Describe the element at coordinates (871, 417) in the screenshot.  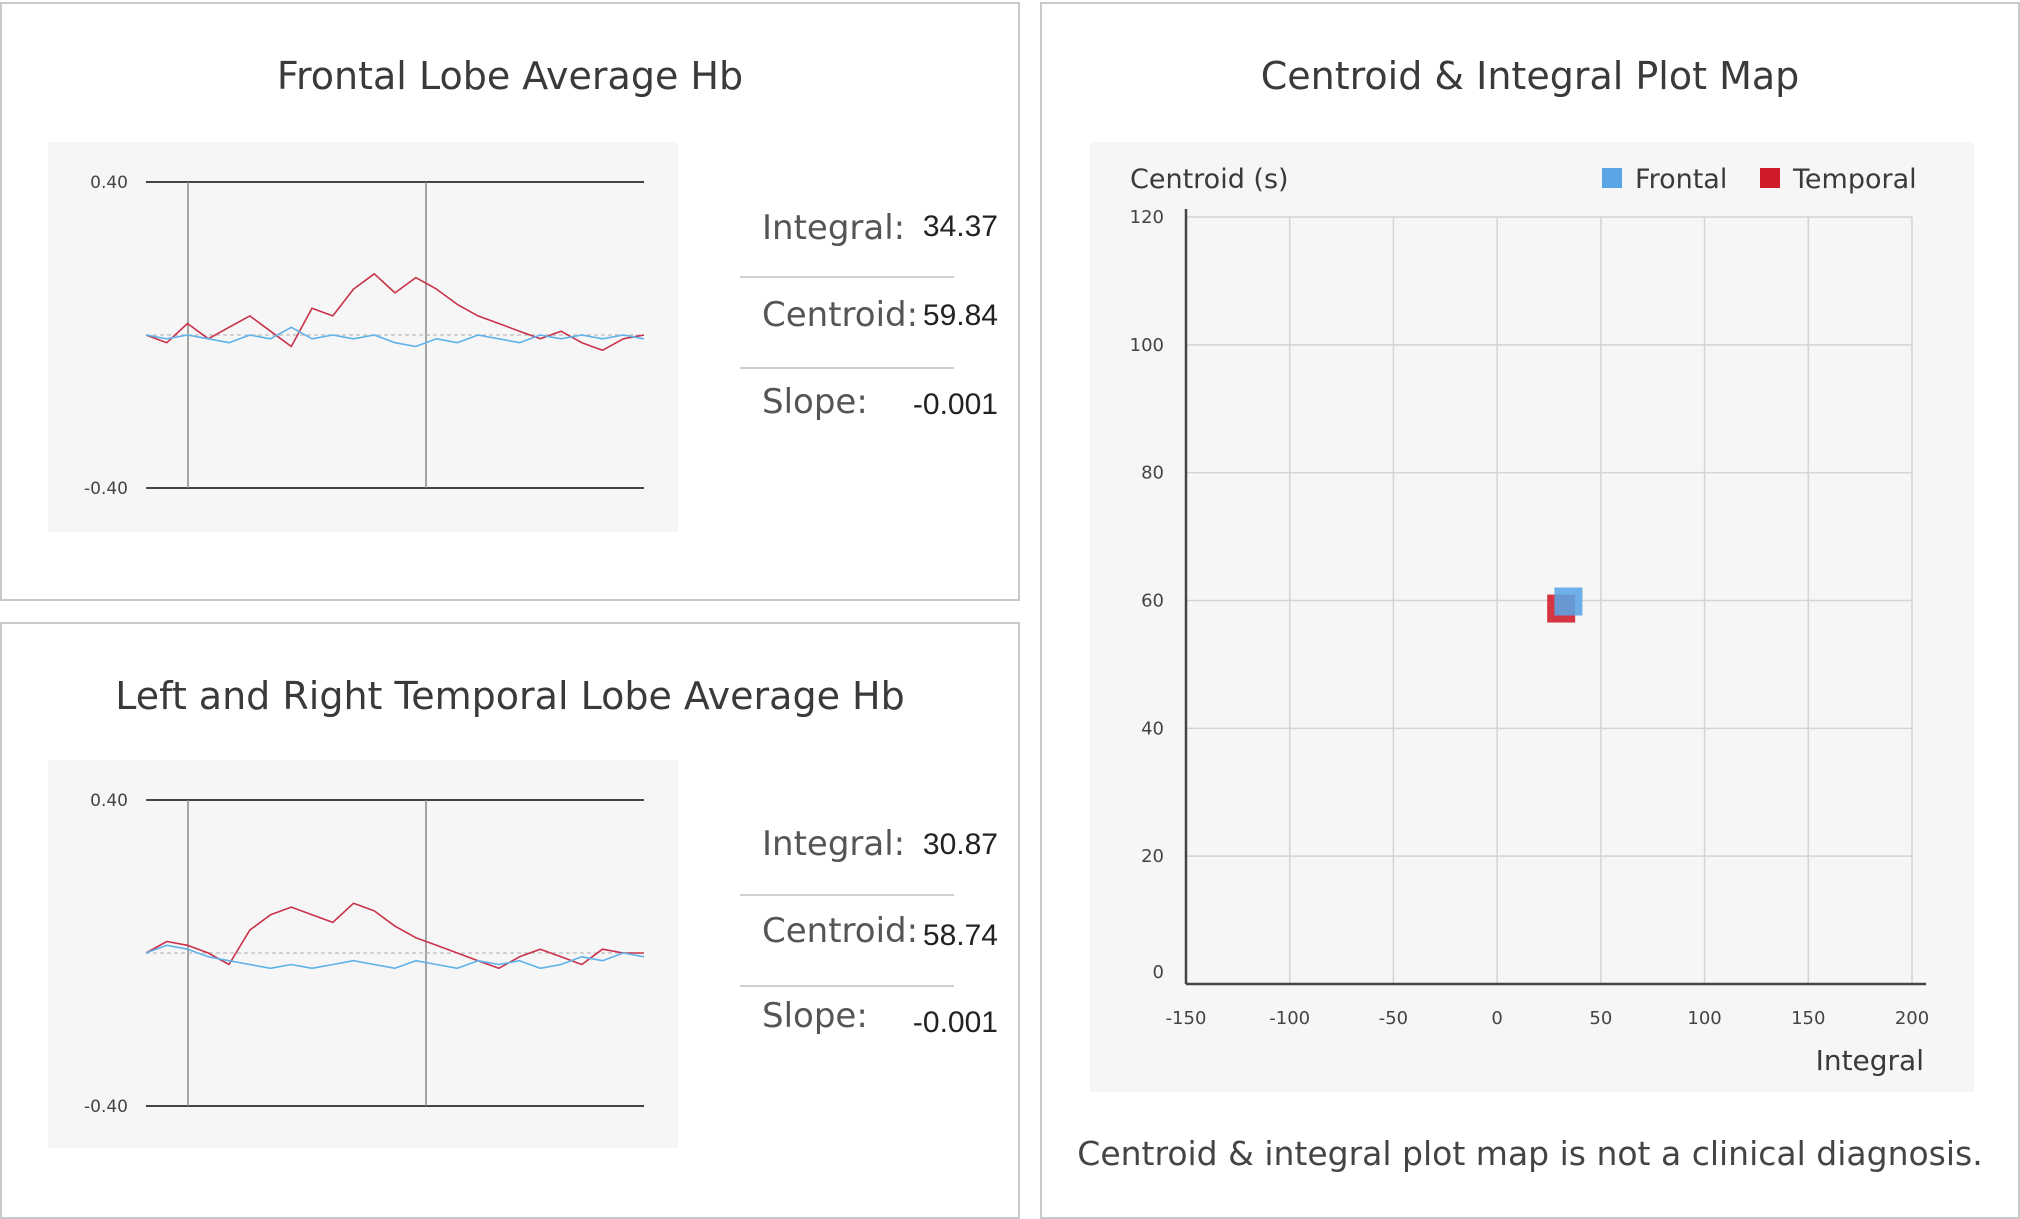
I see `frontal-slope-row: Slope: -0.001` at that location.